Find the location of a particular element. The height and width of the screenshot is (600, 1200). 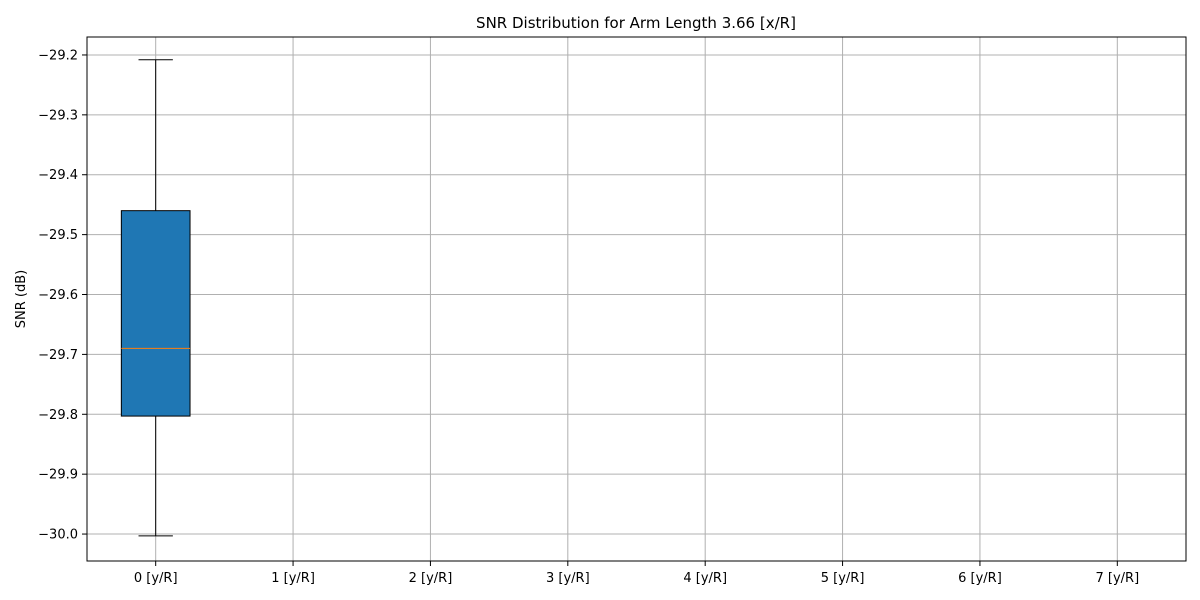

y-tick-label: −29.2 is located at coordinates (58, 55).